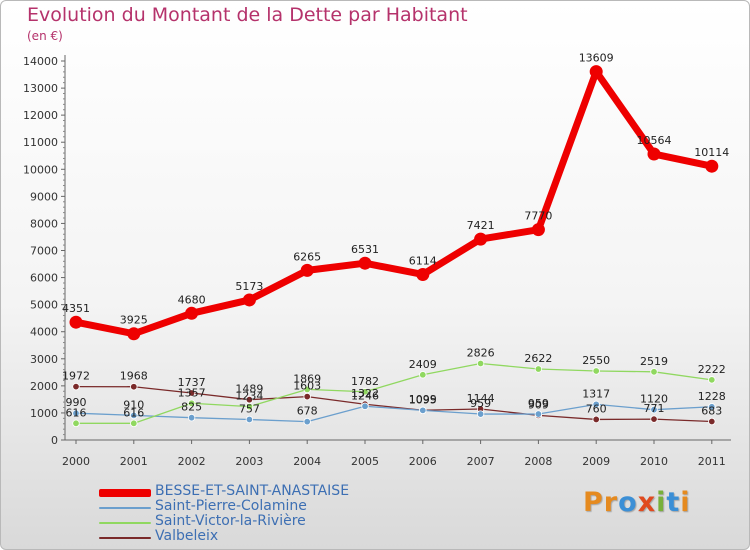 Image resolution: width=750 pixels, height=550 pixels. Describe the element at coordinates (134, 376) in the screenshot. I see `data-label: 1968` at that location.